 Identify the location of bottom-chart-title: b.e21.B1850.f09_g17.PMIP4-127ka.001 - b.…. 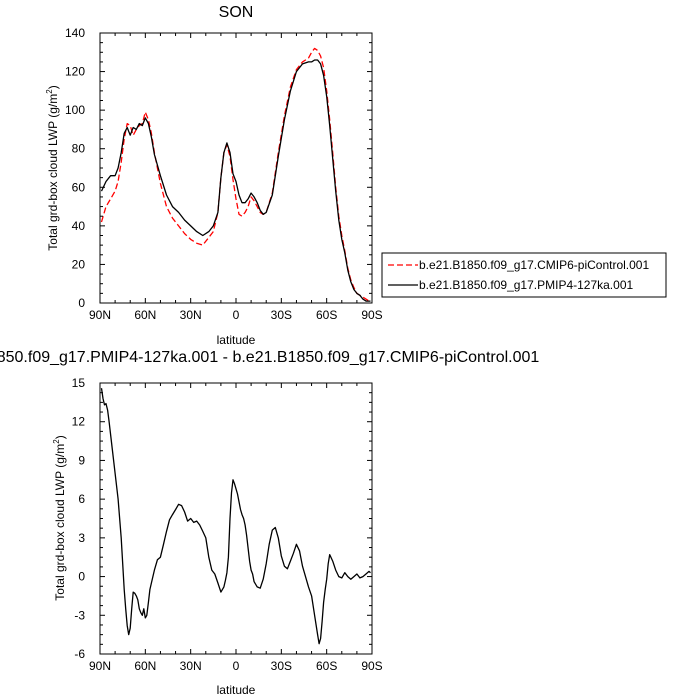
(269, 357).